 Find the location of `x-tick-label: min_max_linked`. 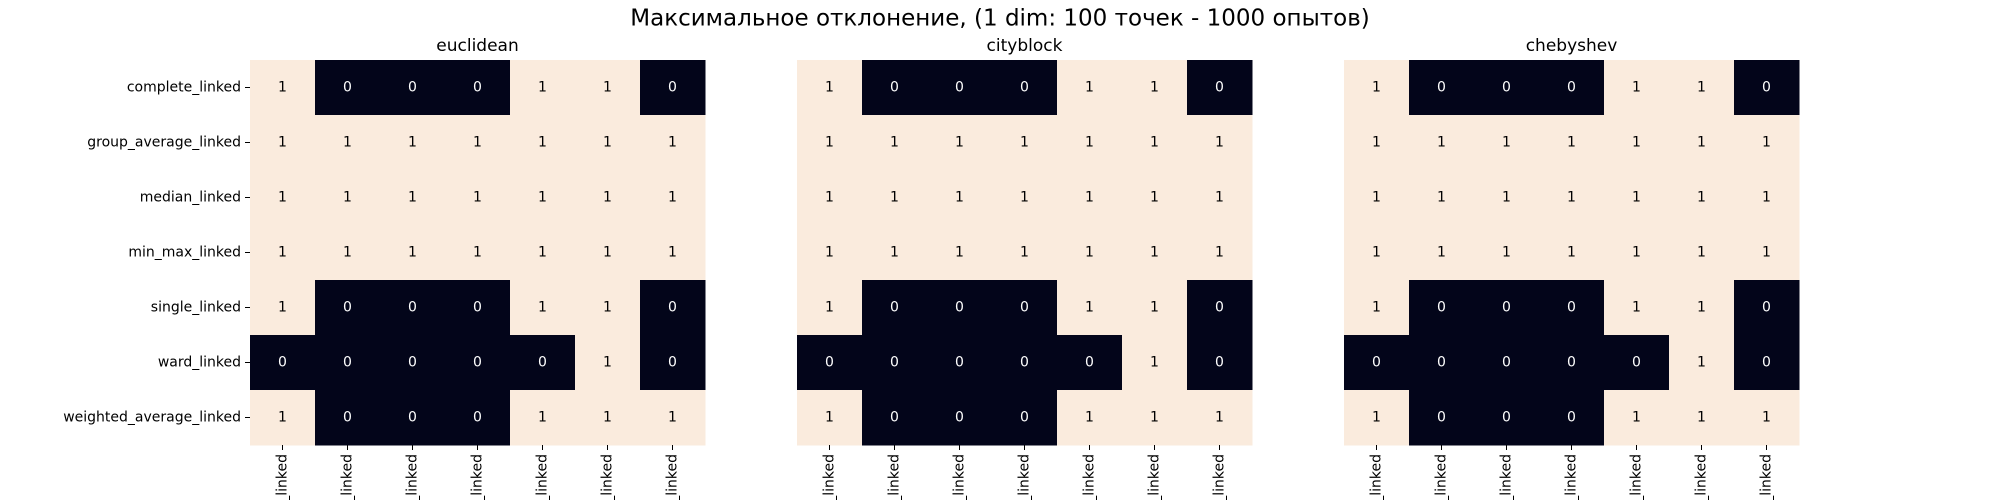

x-tick-label: min_max_linked is located at coordinates (1572, 477).